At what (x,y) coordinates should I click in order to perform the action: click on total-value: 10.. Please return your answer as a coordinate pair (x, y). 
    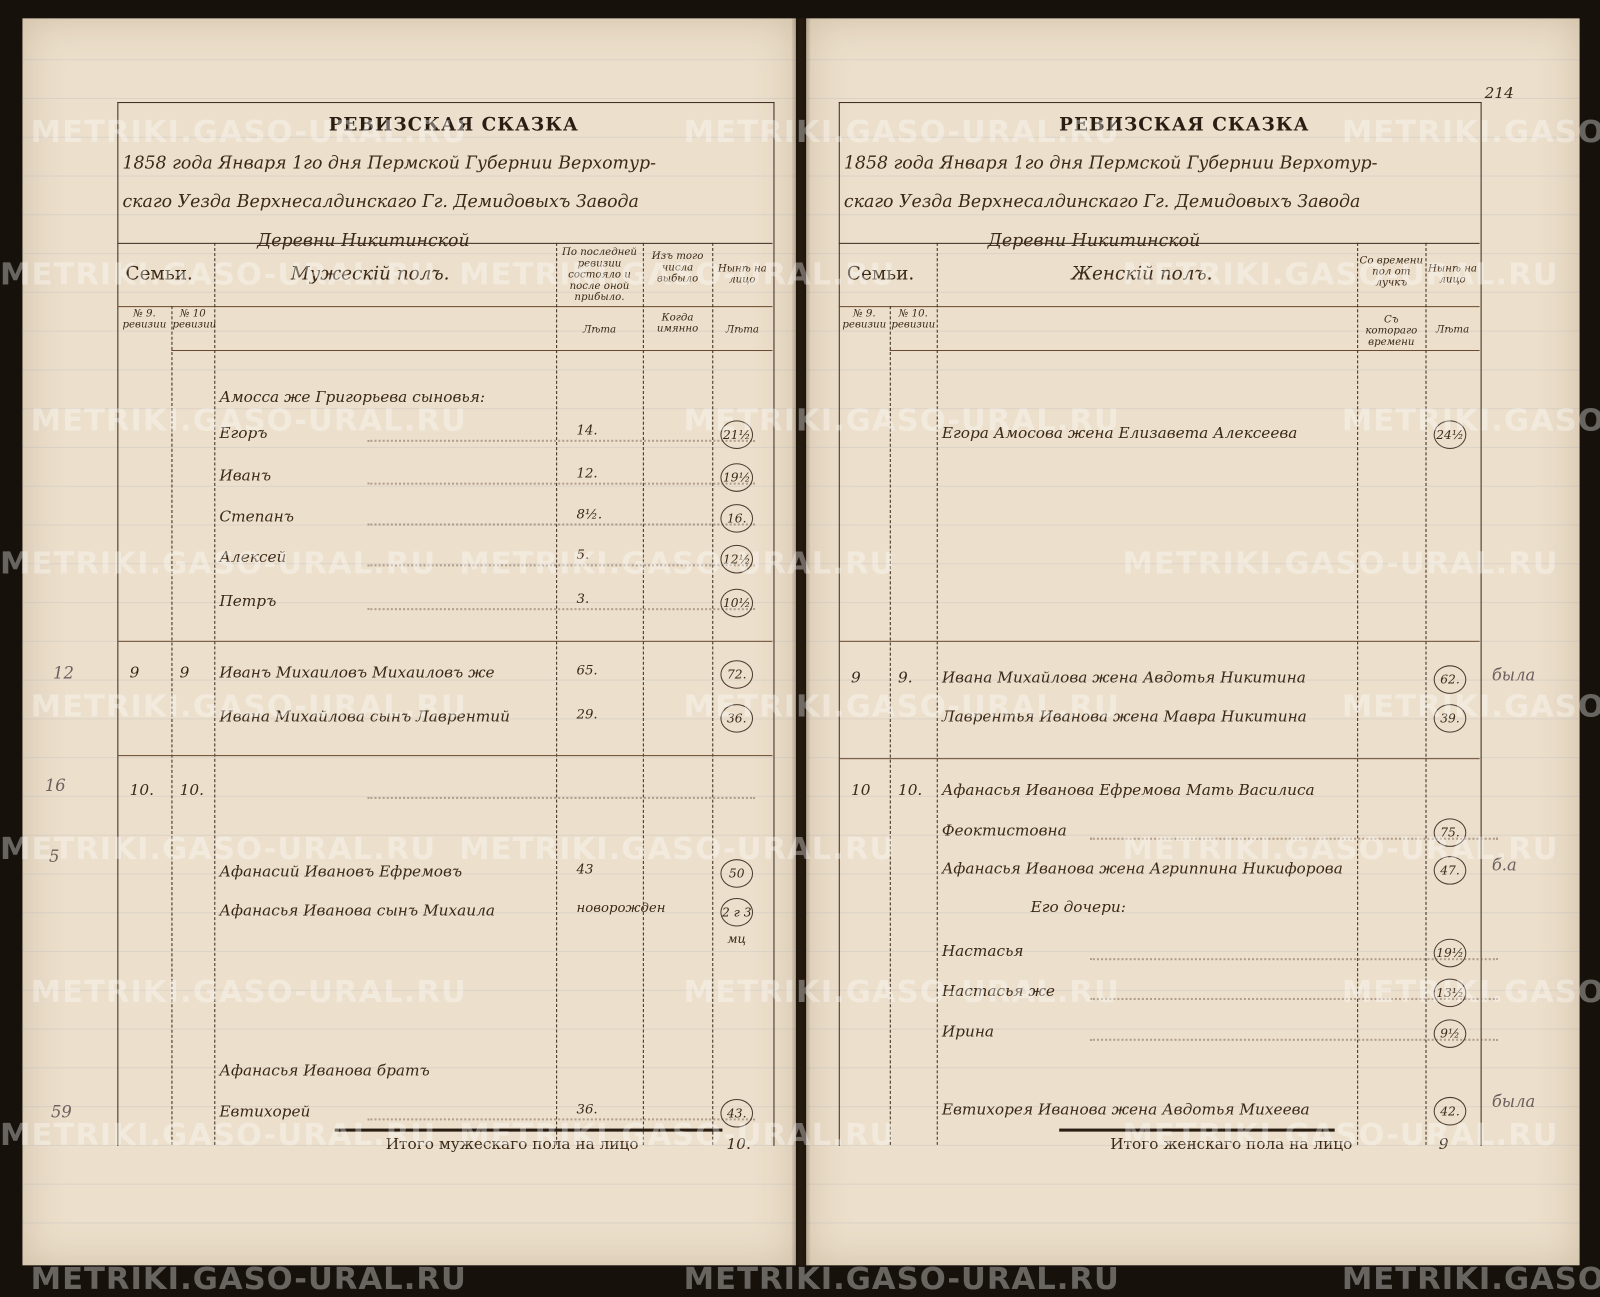
    Looking at the image, I should click on (738, 1144).